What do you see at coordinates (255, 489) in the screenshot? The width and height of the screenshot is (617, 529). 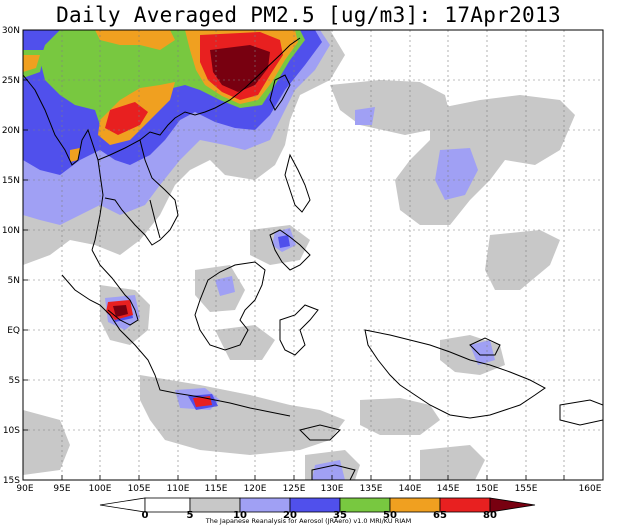 I see `lon-label: 120E` at bounding box center [255, 489].